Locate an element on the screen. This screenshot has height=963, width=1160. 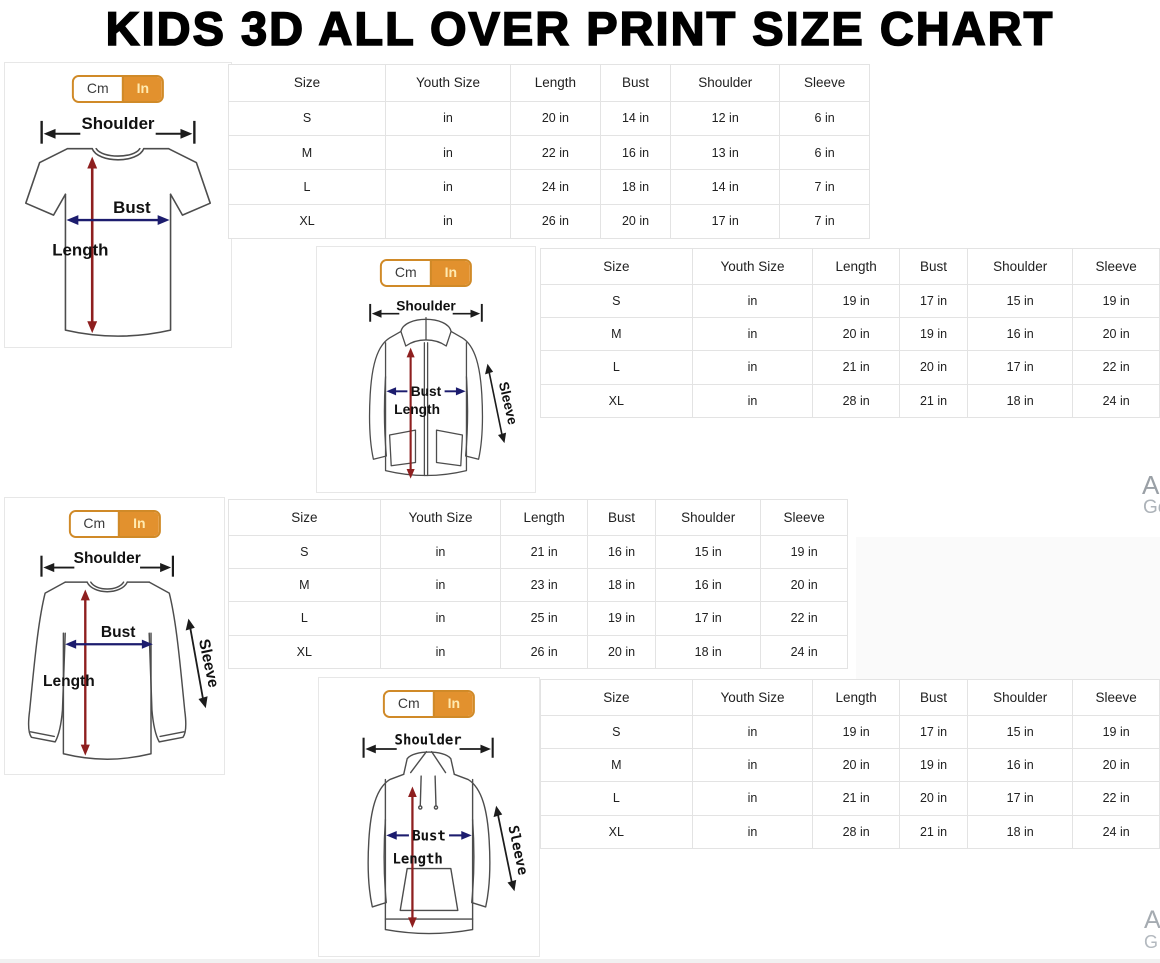
bottom-edge-strip is located at coordinates (580, 961).